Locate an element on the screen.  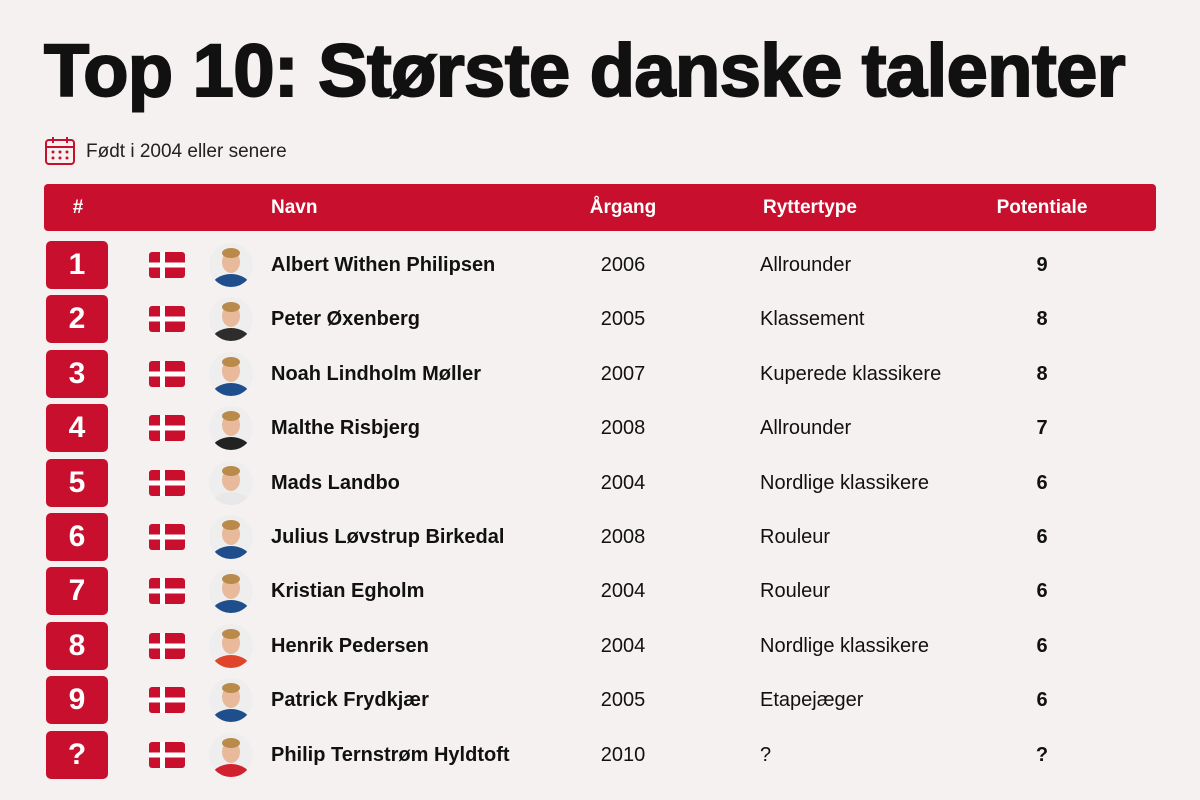
rank-badge: 7 is located at coordinates (77, 591).